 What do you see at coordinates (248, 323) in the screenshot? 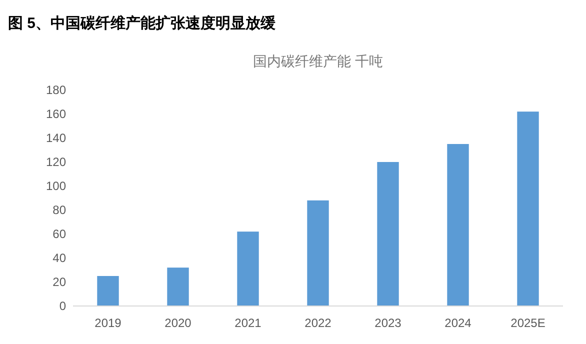
I see `x-tick-label: 2021` at bounding box center [248, 323].